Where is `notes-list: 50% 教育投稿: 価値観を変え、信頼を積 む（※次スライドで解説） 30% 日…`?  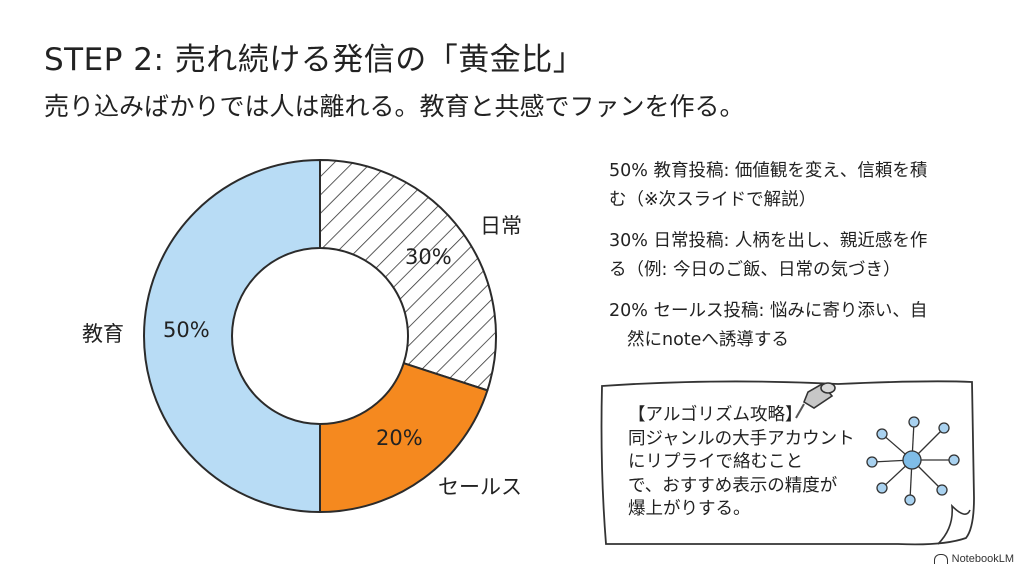 notes-list: 50% 教育投稿: 価値観を変え、信頼を積 む（※次スライドで解説） 30% 日… is located at coordinates (794, 262).